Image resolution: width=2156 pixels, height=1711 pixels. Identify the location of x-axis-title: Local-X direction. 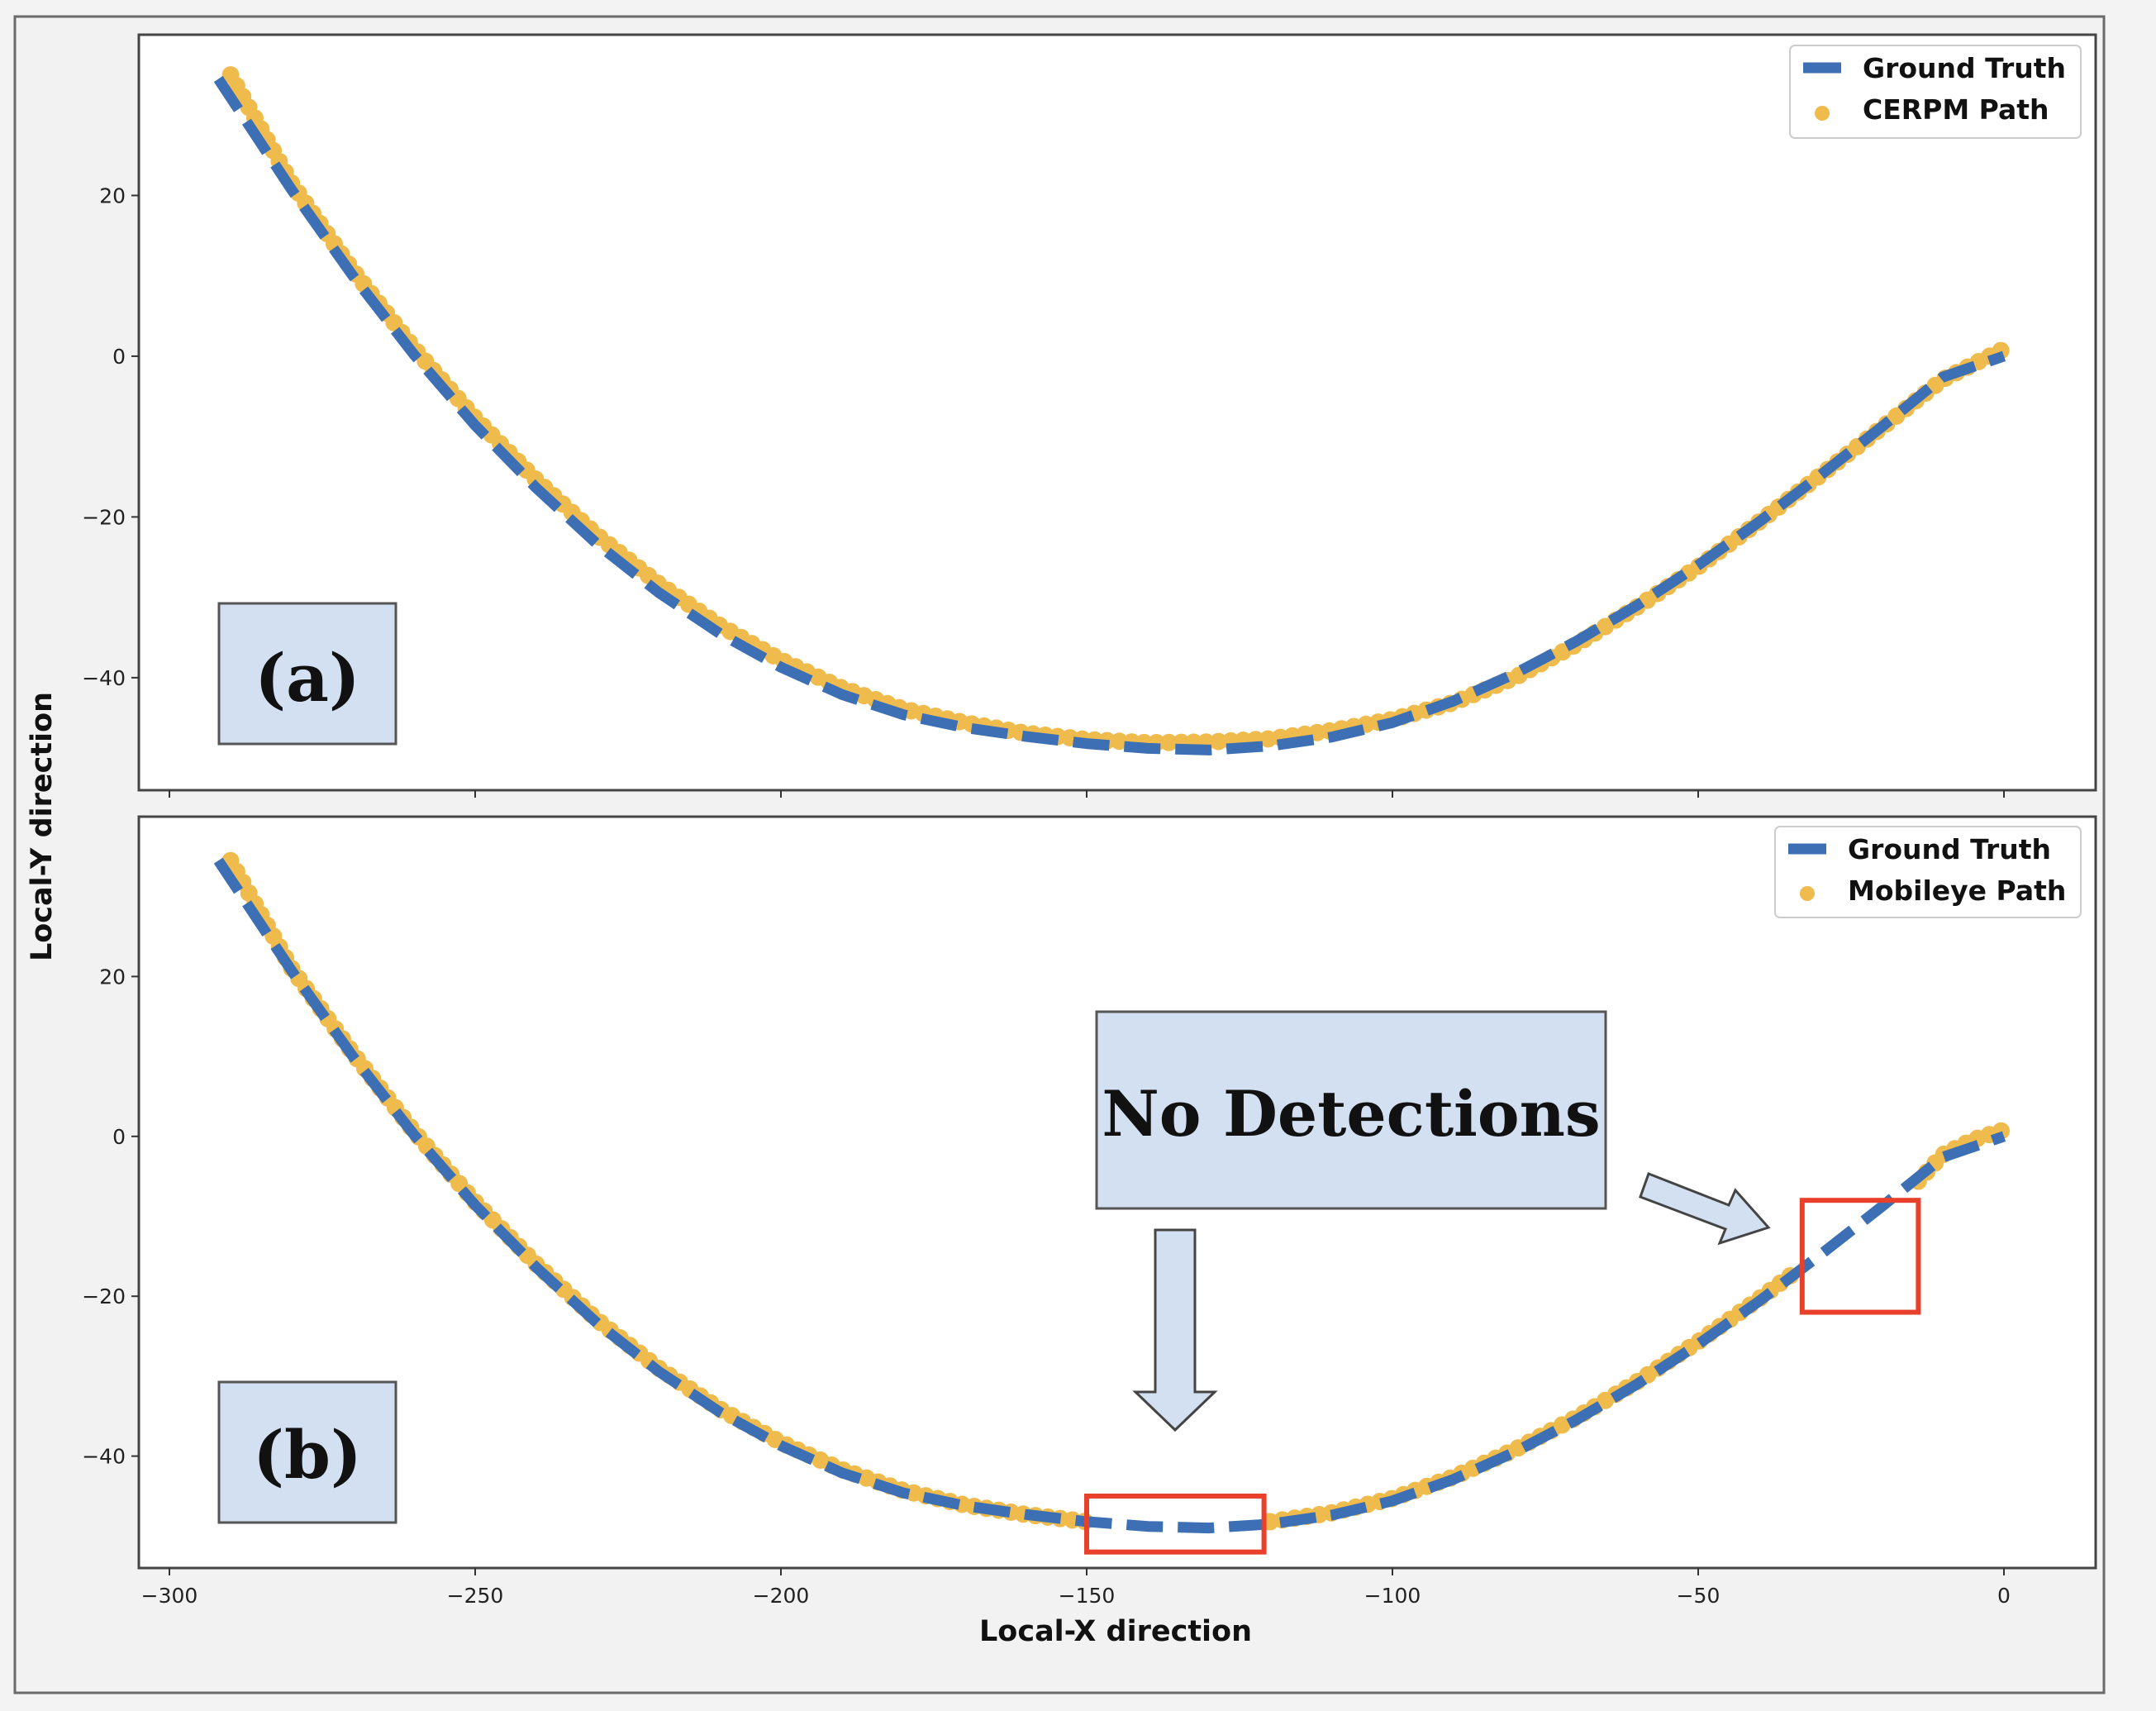
(1115, 1632).